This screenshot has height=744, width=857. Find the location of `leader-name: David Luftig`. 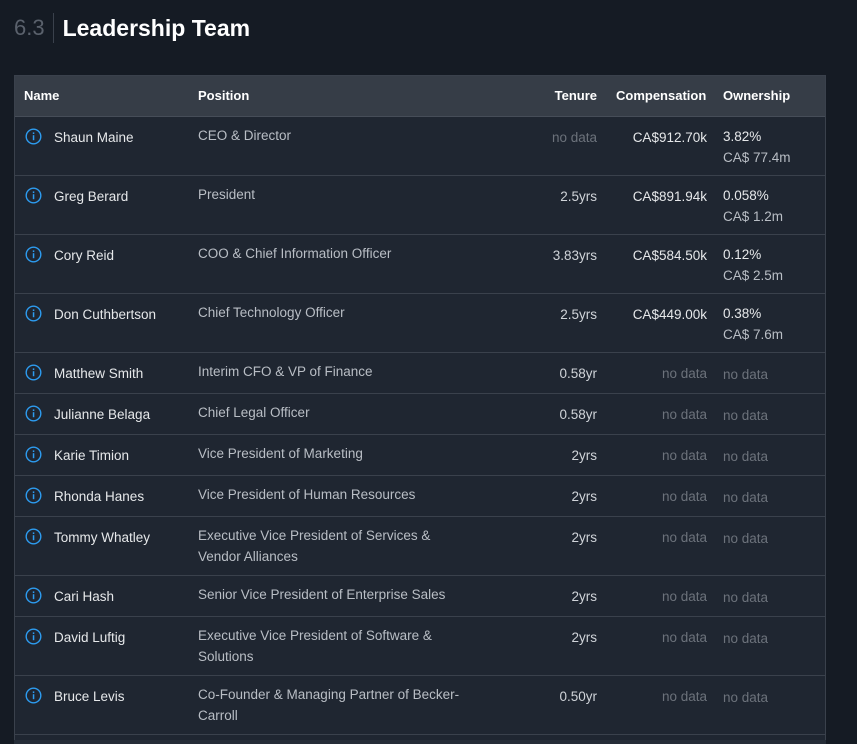

leader-name: David Luftig is located at coordinates (90, 637).